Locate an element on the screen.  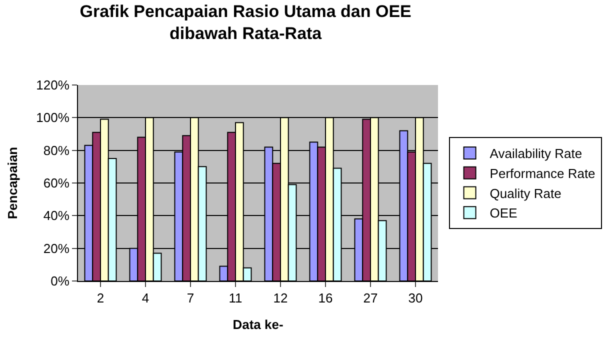
x-tick-label: 12 is located at coordinates (280, 298).